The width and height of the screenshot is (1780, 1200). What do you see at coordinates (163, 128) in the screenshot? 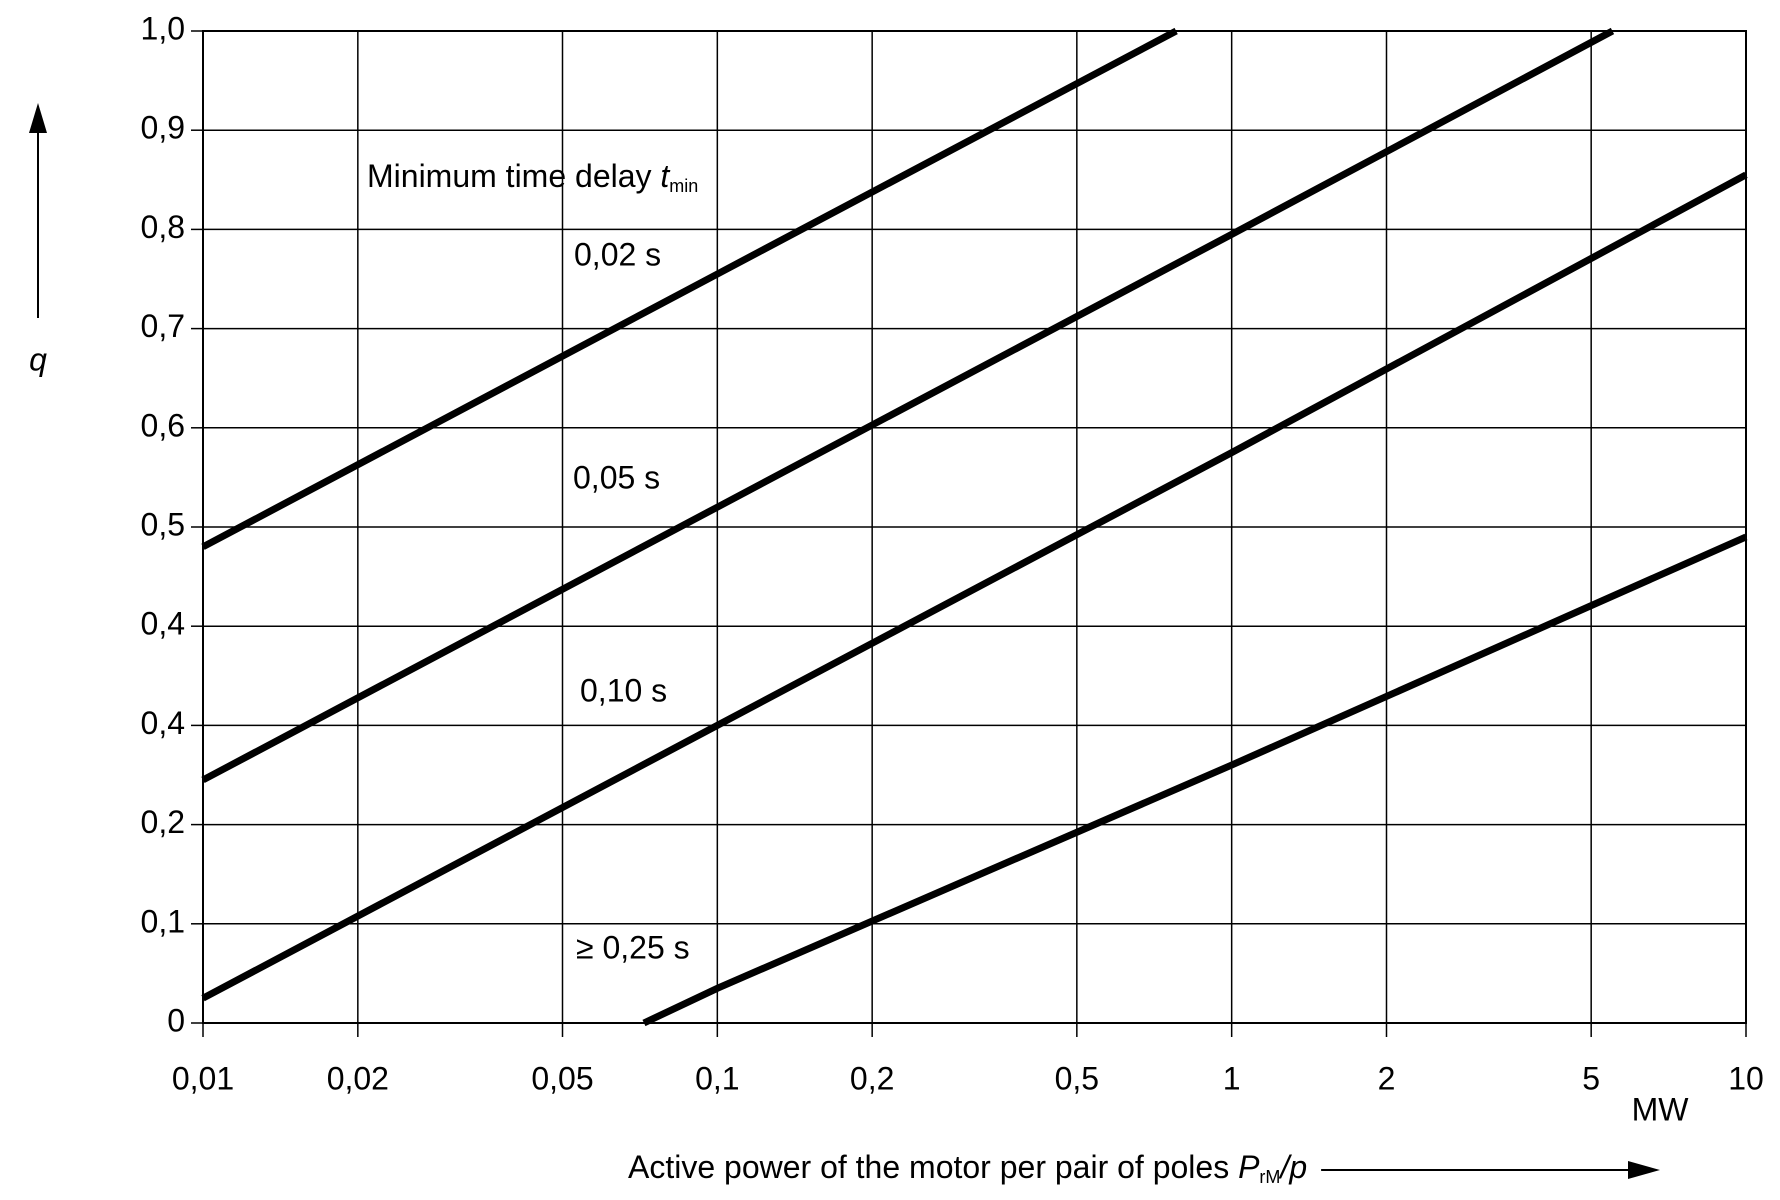
I see `y-tick-label: 0,9` at bounding box center [163, 128].